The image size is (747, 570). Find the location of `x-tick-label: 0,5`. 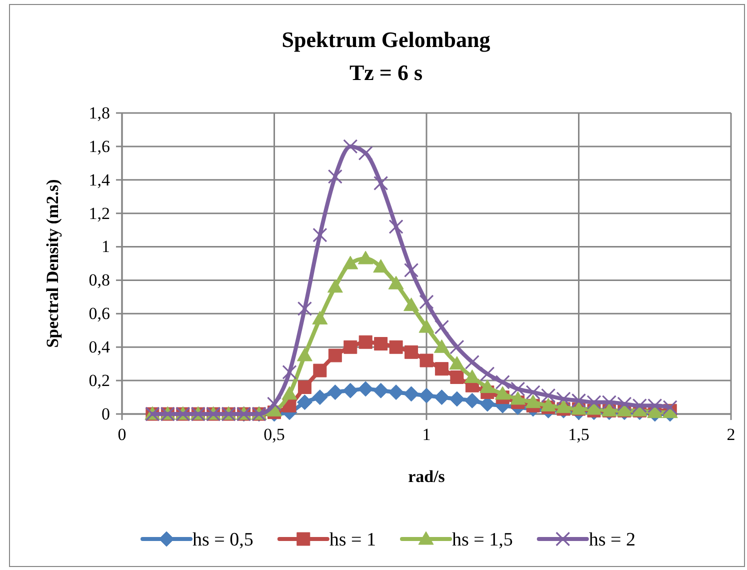

x-tick-label: 0,5 is located at coordinates (274, 434).